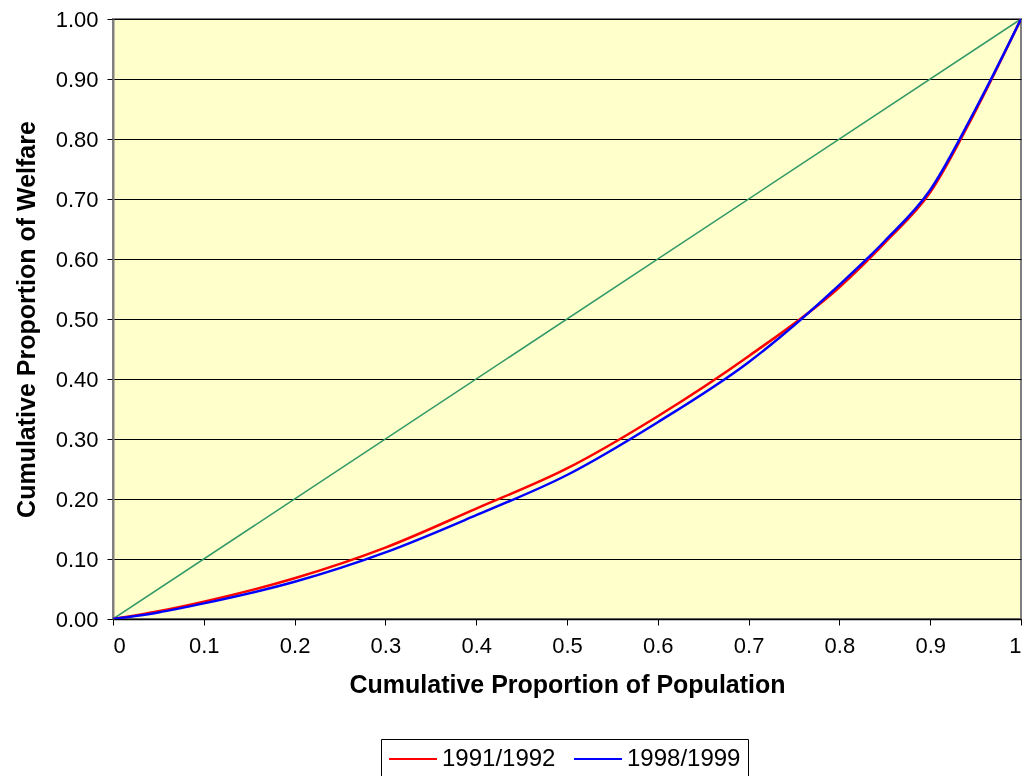 The height and width of the screenshot is (776, 1026). What do you see at coordinates (840, 645) in the screenshot?
I see `x-tick-label: 0.8` at bounding box center [840, 645].